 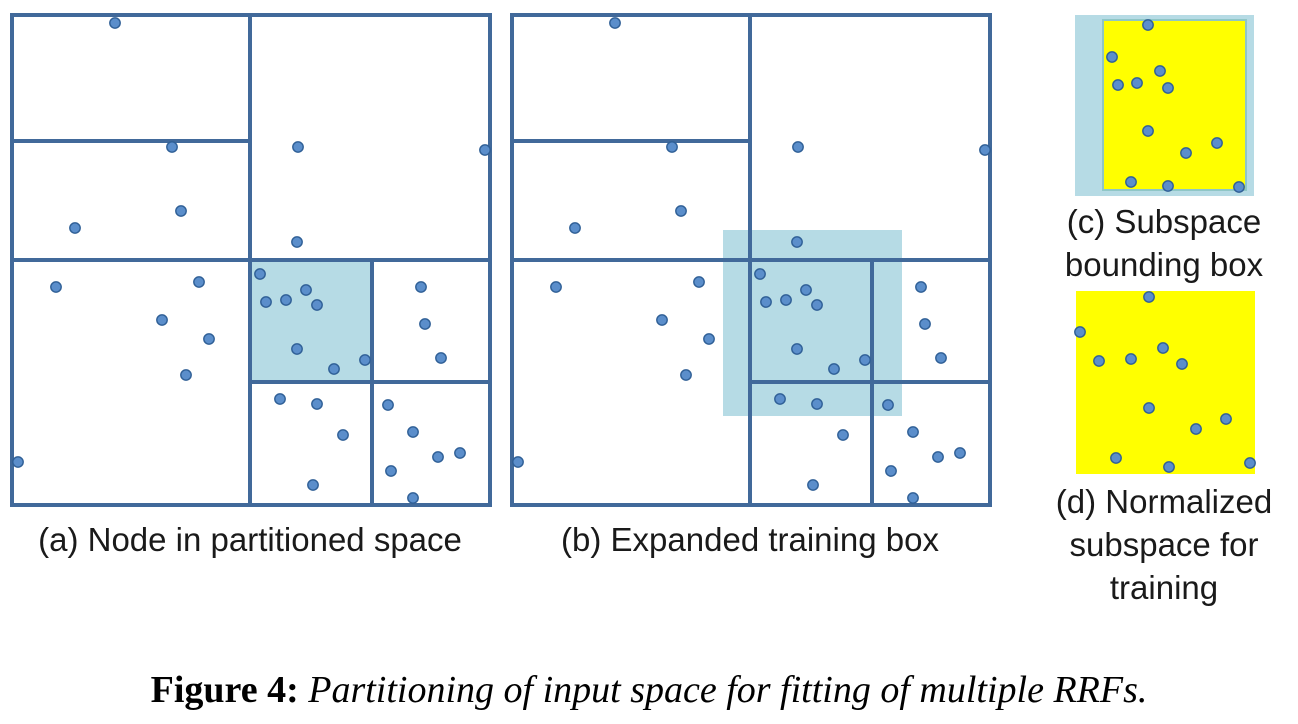 What do you see at coordinates (250, 539) in the screenshot?
I see `caption-a: (a) Node in partitioned space` at bounding box center [250, 539].